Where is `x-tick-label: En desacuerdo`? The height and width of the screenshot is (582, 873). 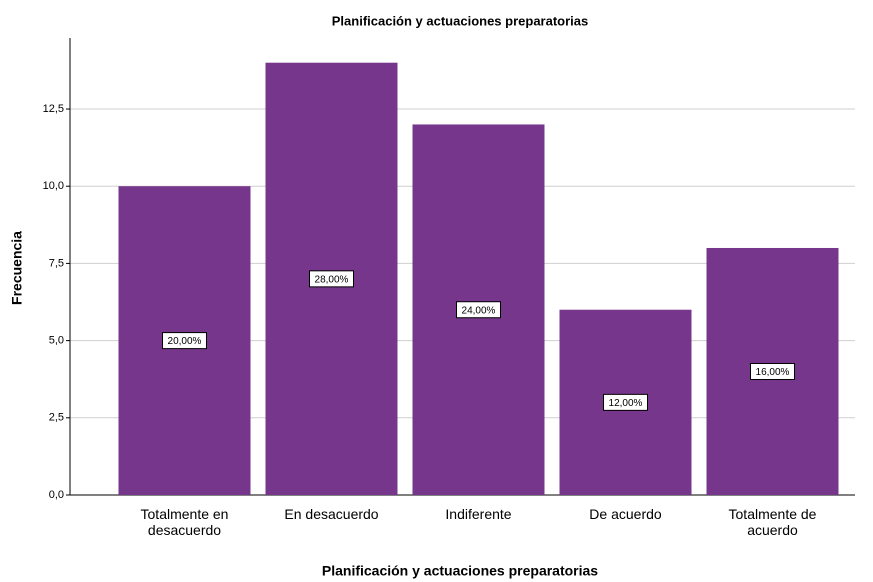 x-tick-label: En desacuerdo is located at coordinates (331, 514).